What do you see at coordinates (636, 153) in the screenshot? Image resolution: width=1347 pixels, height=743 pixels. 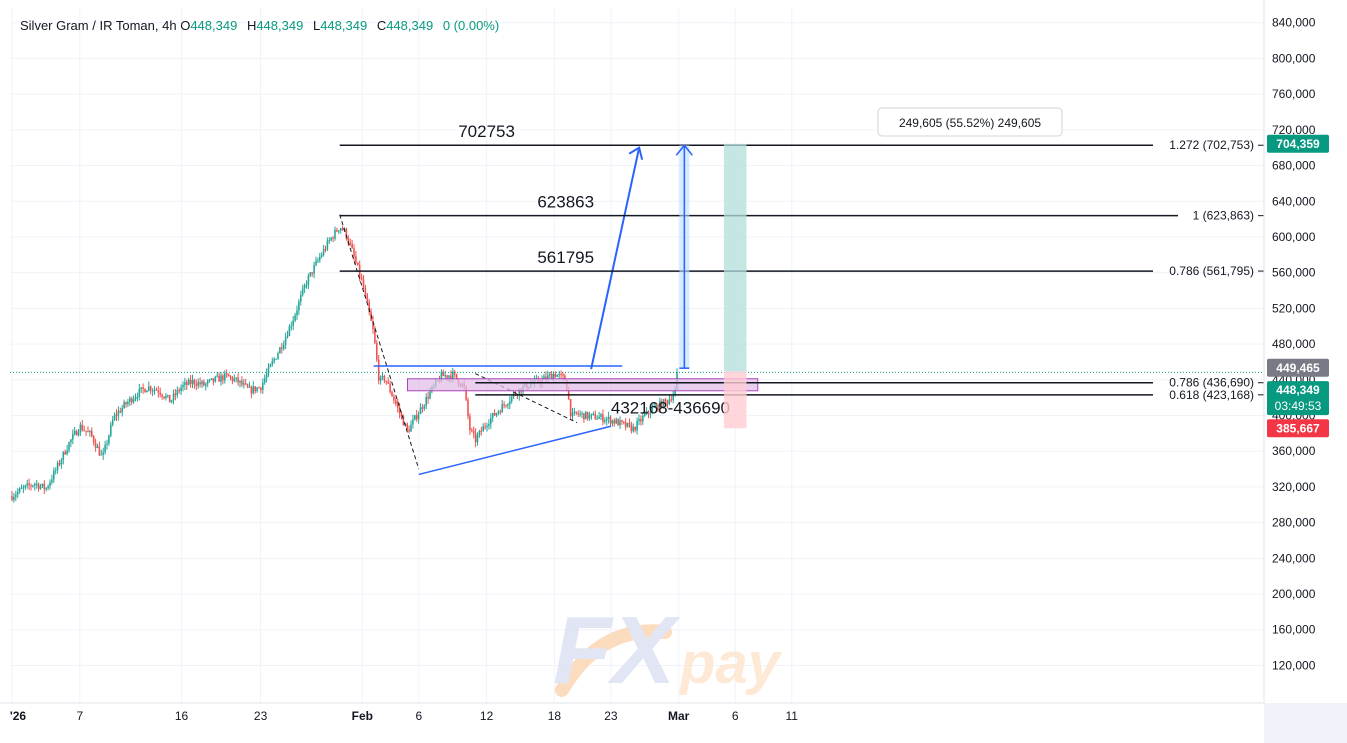 I see `projection-arrow-head` at bounding box center [636, 153].